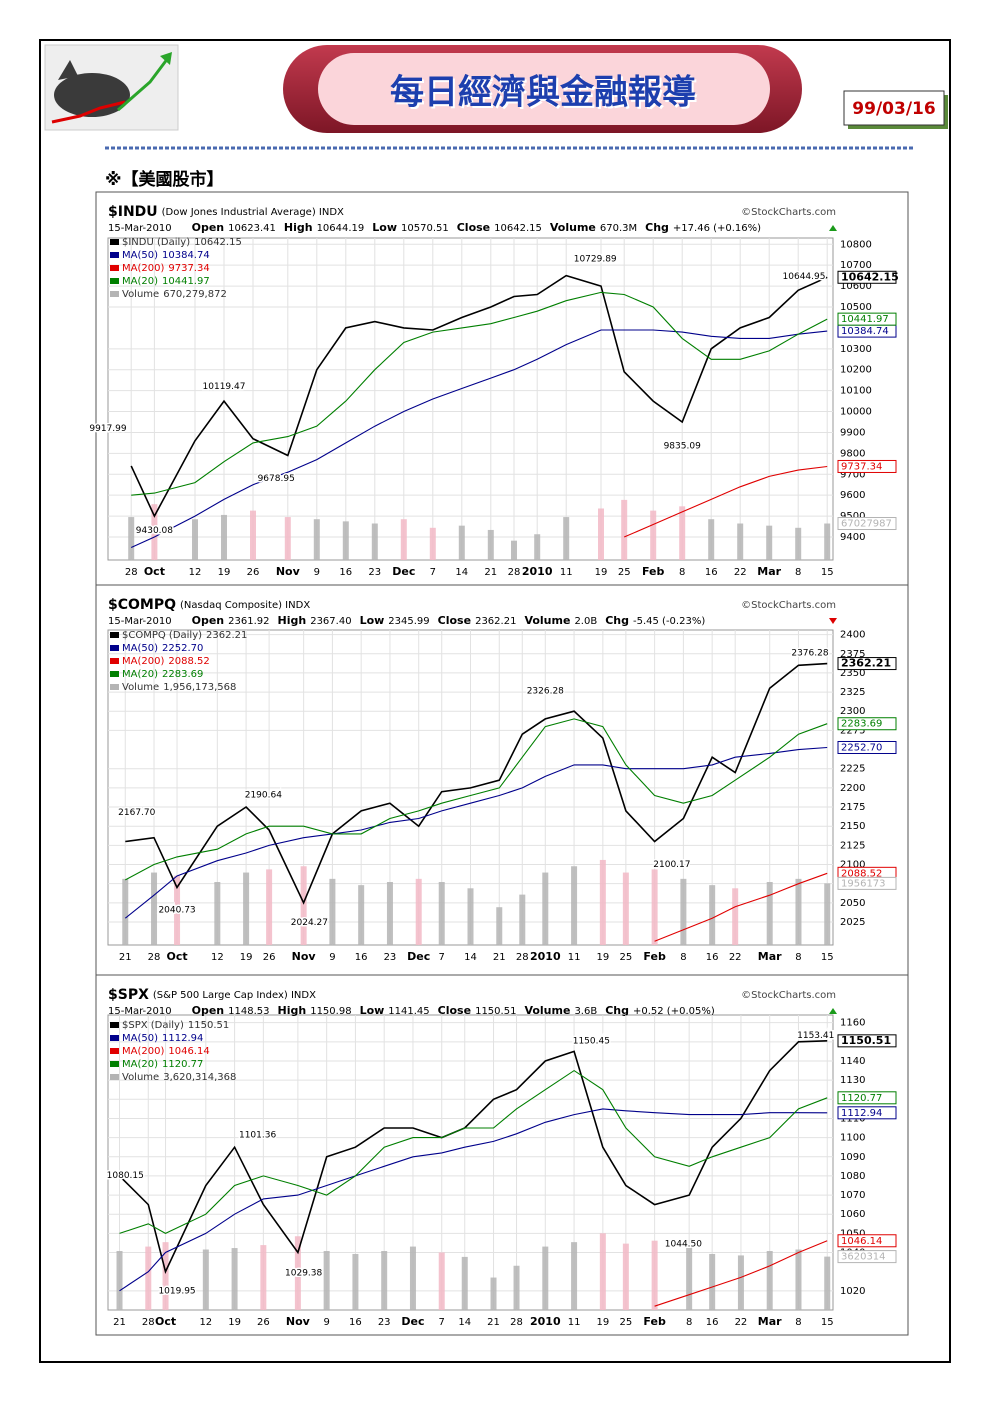 The image size is (992, 1403). I want to click on y-tick-label: 10600, so click(856, 286).